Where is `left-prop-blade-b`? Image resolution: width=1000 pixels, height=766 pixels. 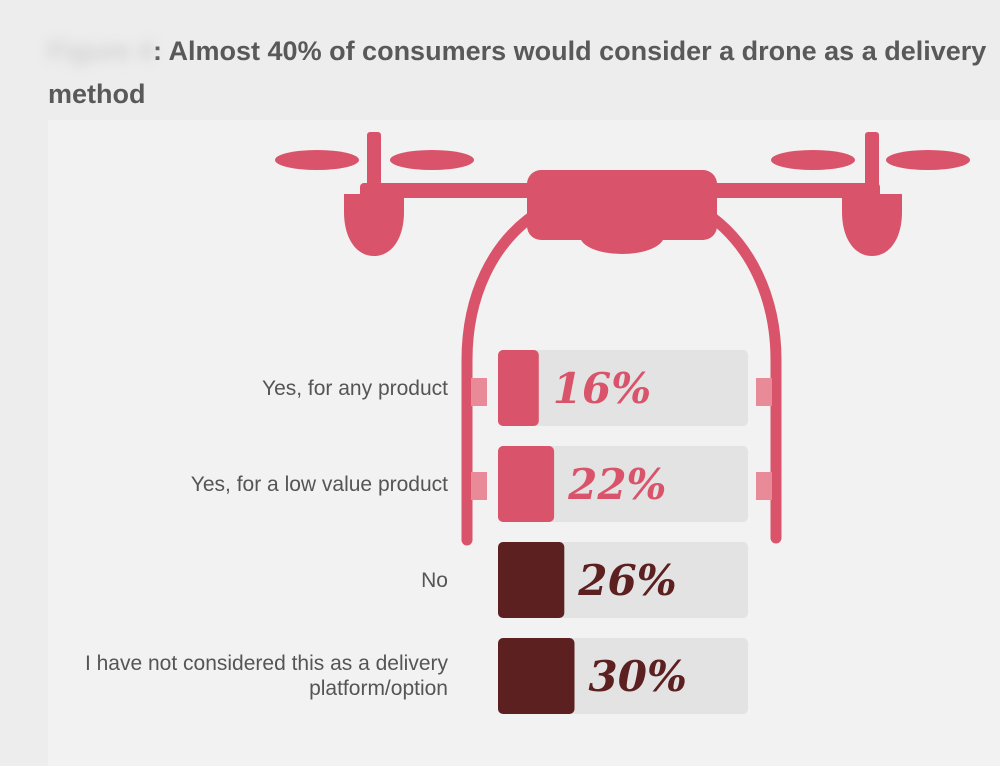 left-prop-blade-b is located at coordinates (432, 160).